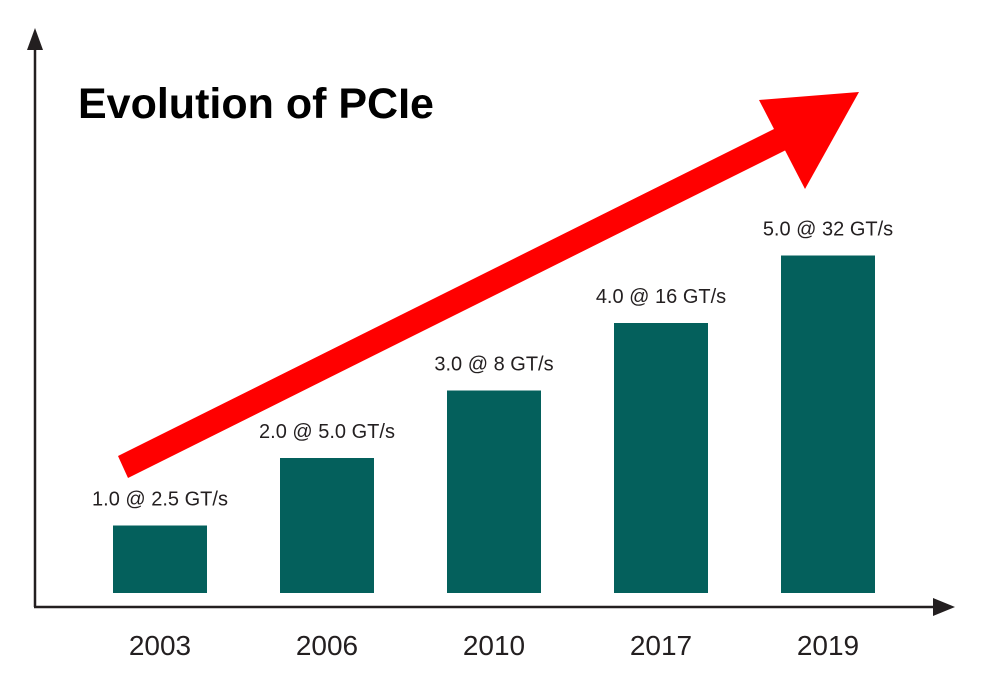 This screenshot has width=981, height=697. What do you see at coordinates (809, 140) in the screenshot?
I see `trend-arrow-head` at bounding box center [809, 140].